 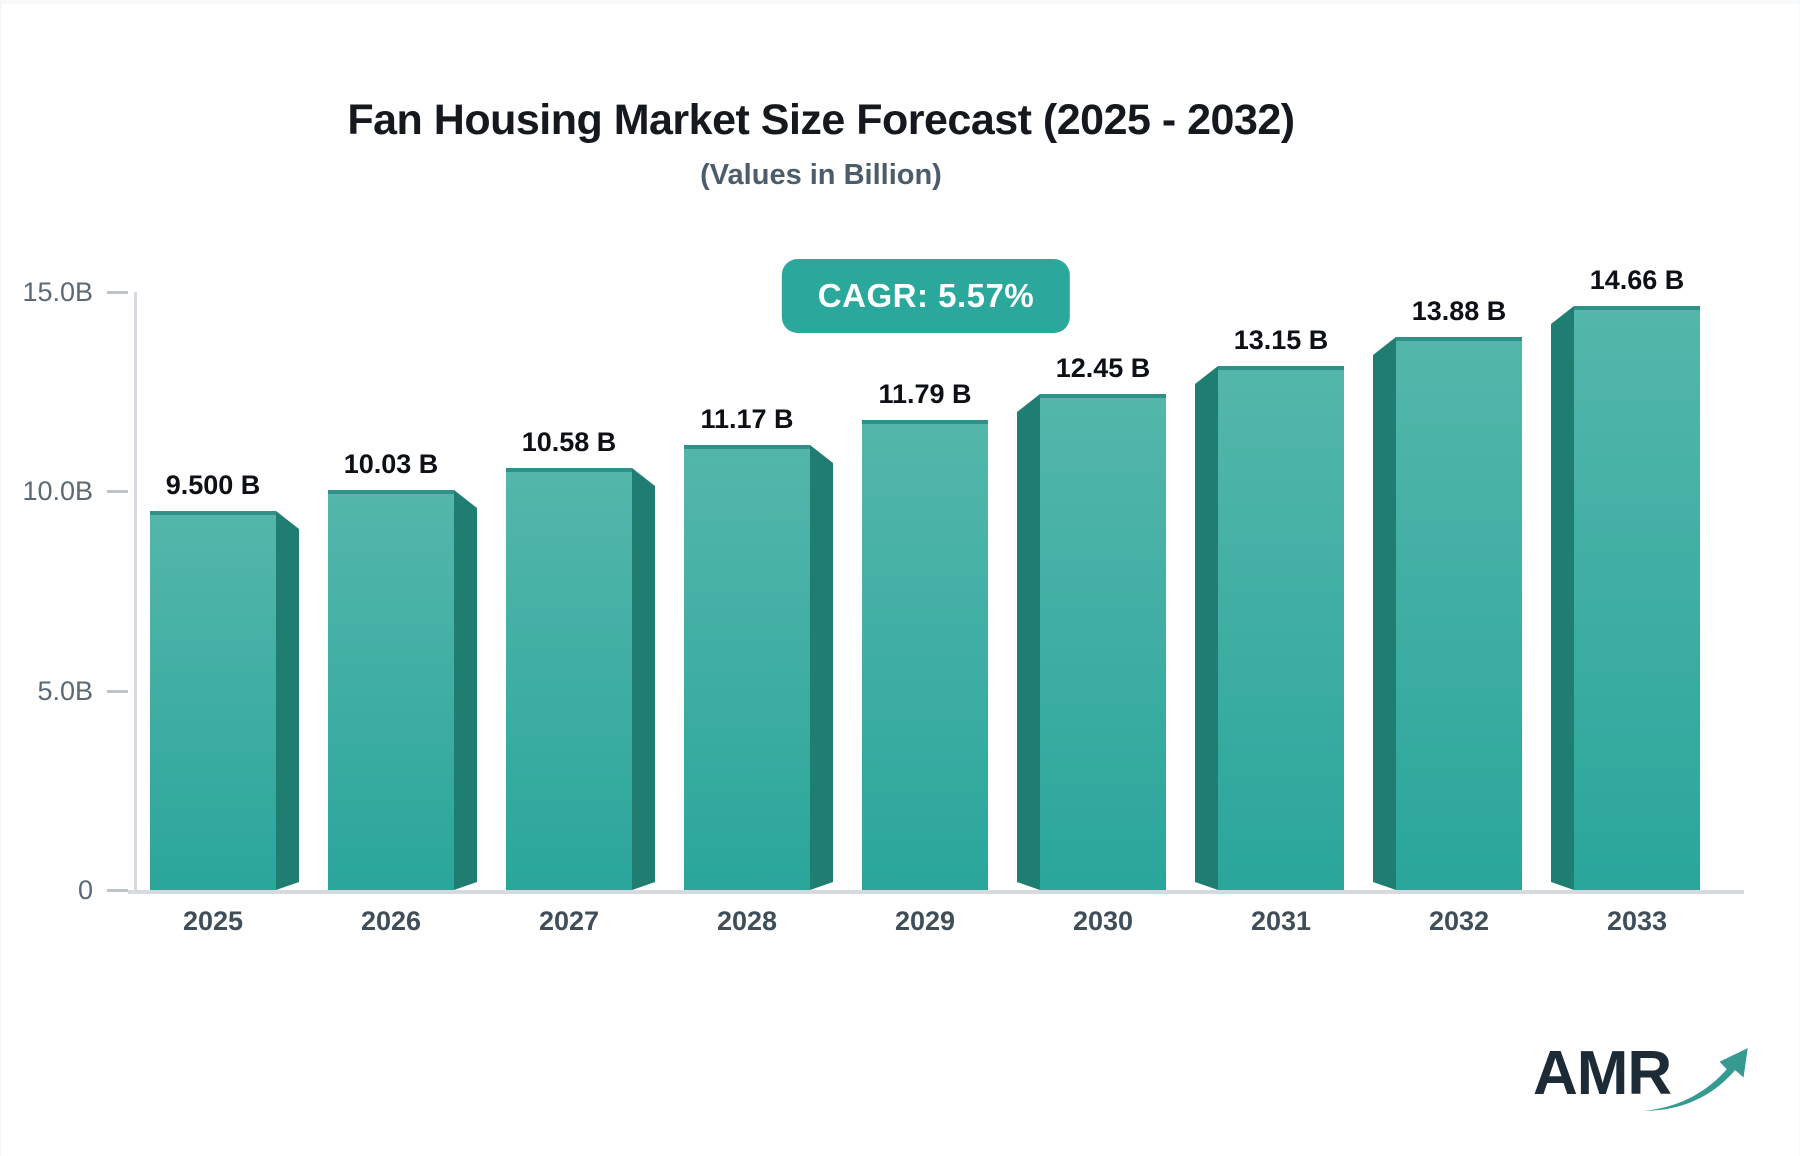 I want to click on x-axis-label: 2032, so click(x=1459, y=921).